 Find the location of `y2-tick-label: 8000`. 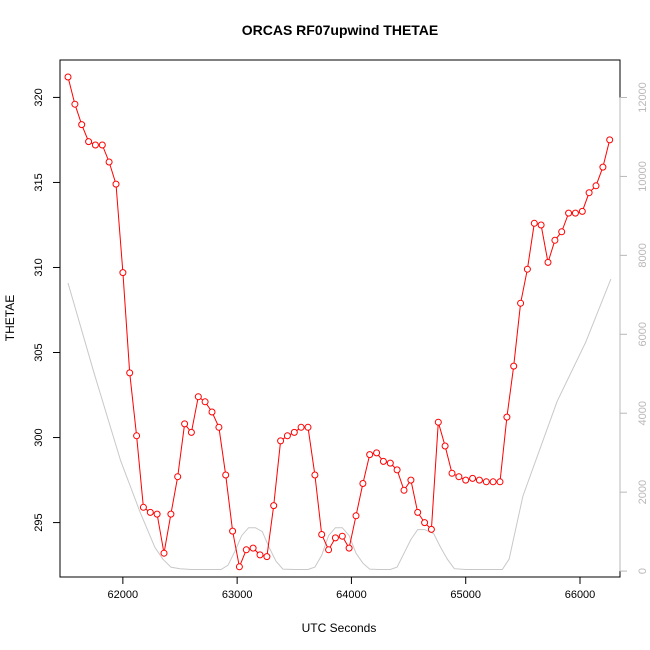

y2-tick-label: 8000 is located at coordinates (643, 255).